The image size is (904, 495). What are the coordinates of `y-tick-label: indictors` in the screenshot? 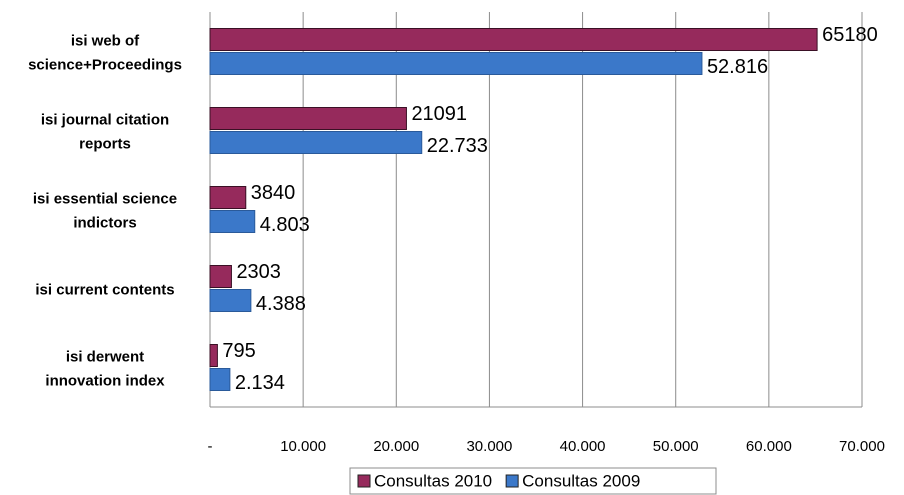 It's located at (104, 222).